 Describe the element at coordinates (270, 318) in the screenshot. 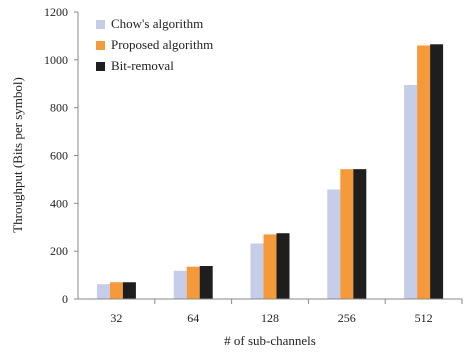

I see `x-tick-label: 128` at that location.